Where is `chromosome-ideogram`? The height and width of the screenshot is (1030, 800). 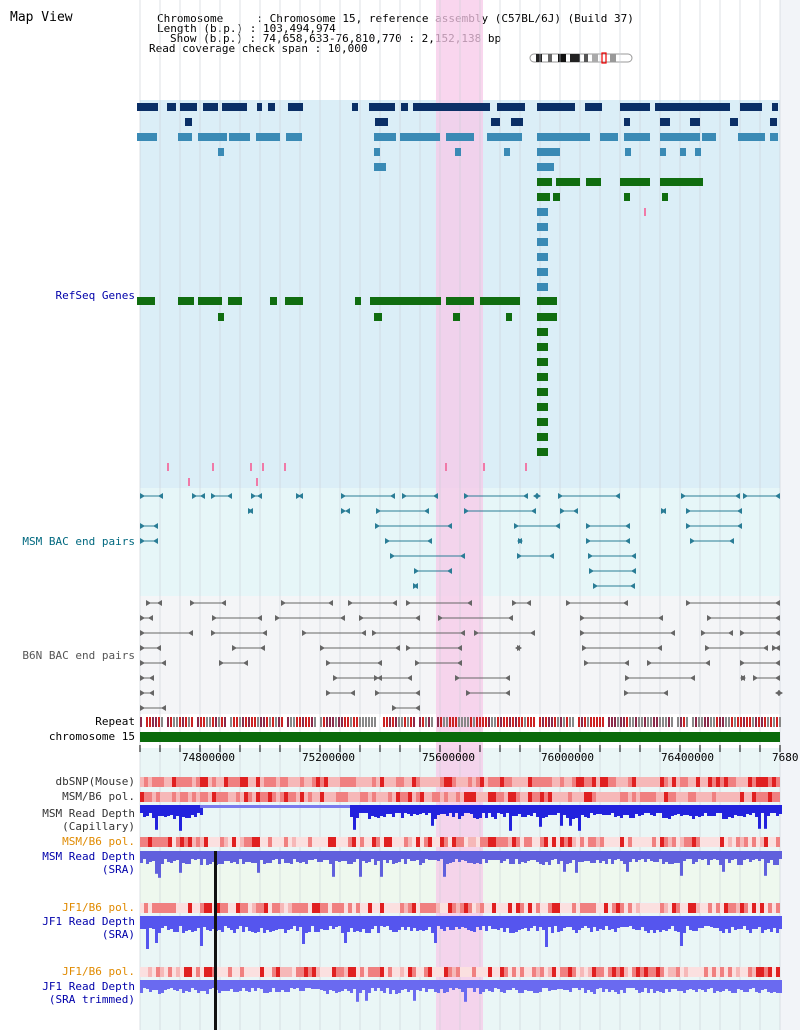
chromosome-ideogram is located at coordinates (582, 58).